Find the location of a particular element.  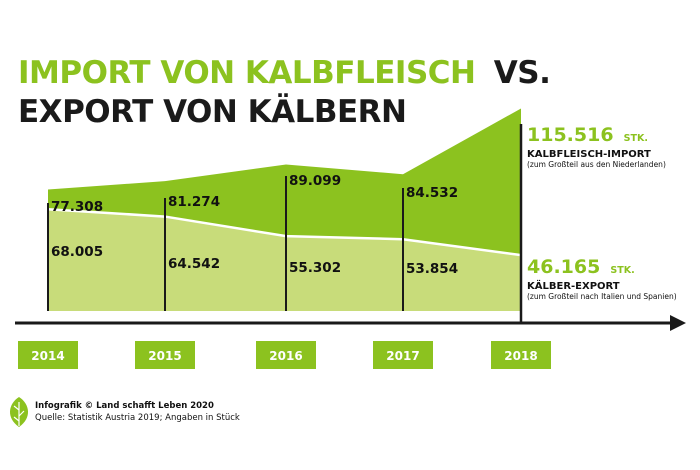

footer-credit: Infografik © Land schafft Leben 2020 is located at coordinates (124, 406).